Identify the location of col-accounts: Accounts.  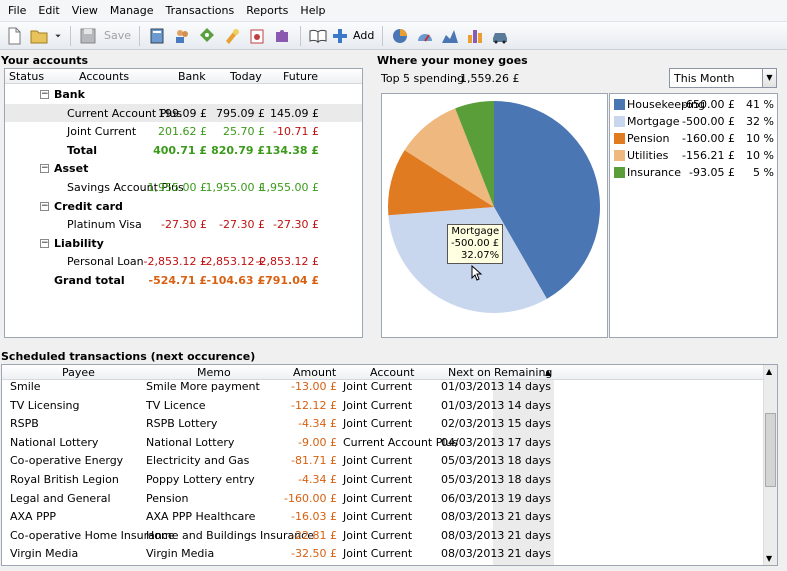
(104, 76).